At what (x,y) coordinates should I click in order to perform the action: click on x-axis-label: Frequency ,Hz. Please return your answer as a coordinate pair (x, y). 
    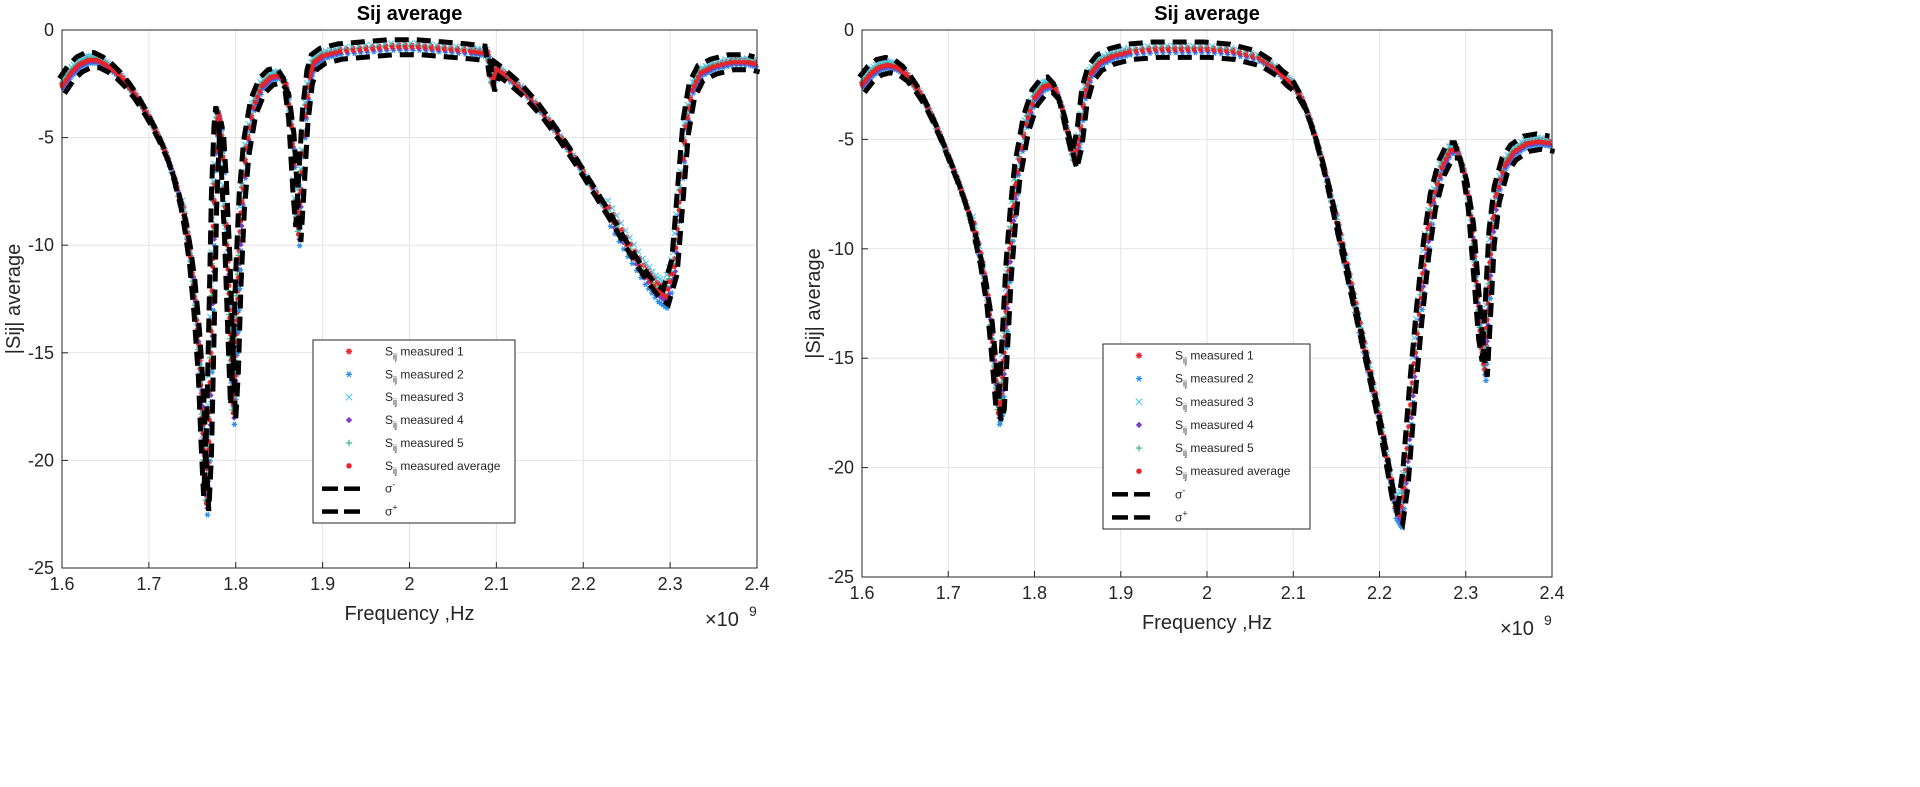
    Looking at the image, I should click on (1207, 623).